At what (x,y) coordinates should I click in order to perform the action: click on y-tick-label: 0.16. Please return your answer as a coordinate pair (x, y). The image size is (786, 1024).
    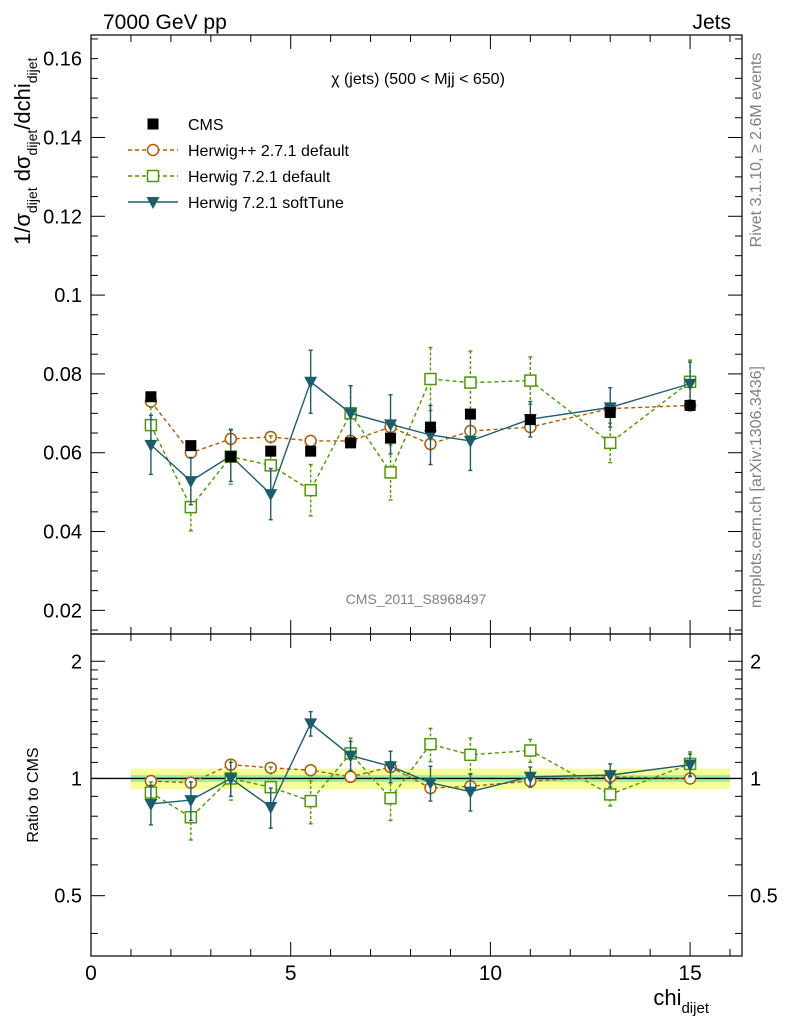
    Looking at the image, I should click on (62, 60).